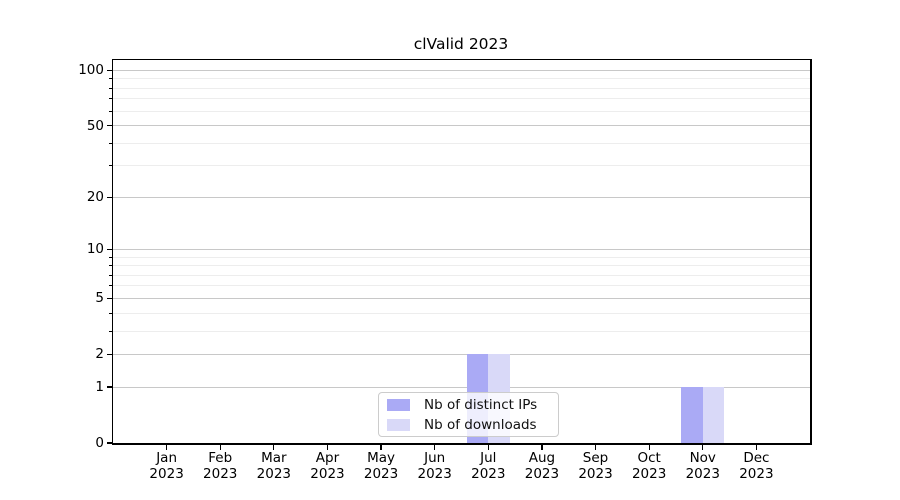 This screenshot has width=900, height=500. I want to click on spine-left, so click(112, 251).